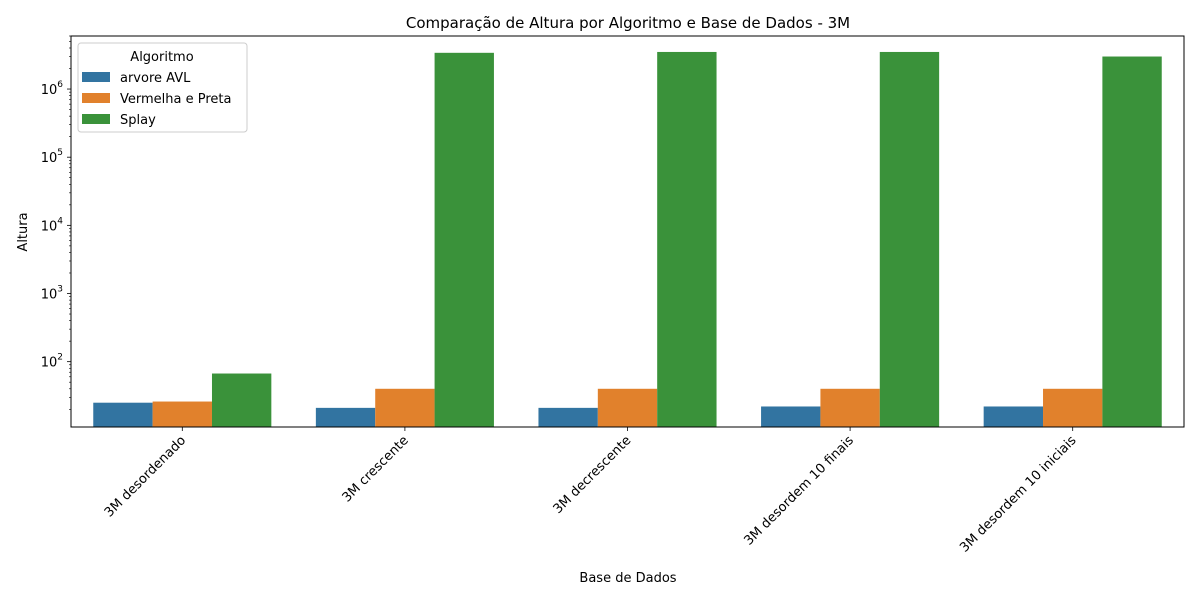  I want to click on y-tick-label: 10⁶, so click(52, 89).